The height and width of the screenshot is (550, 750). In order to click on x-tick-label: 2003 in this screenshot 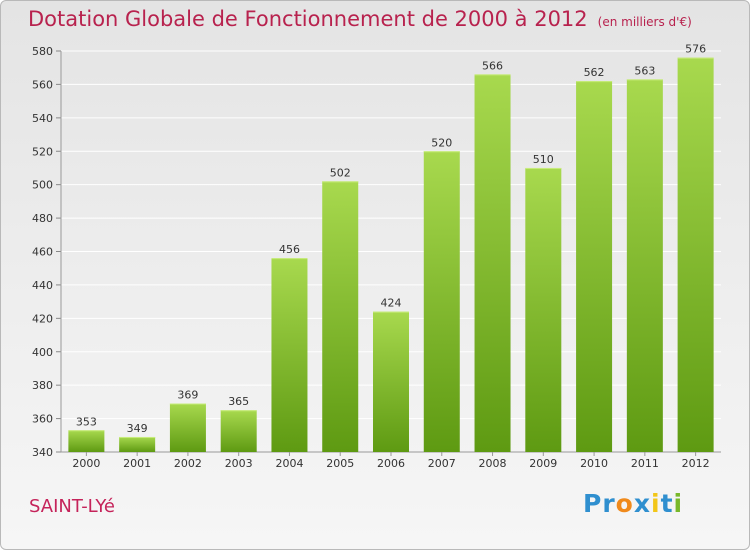, I will do `click(239, 463)`.